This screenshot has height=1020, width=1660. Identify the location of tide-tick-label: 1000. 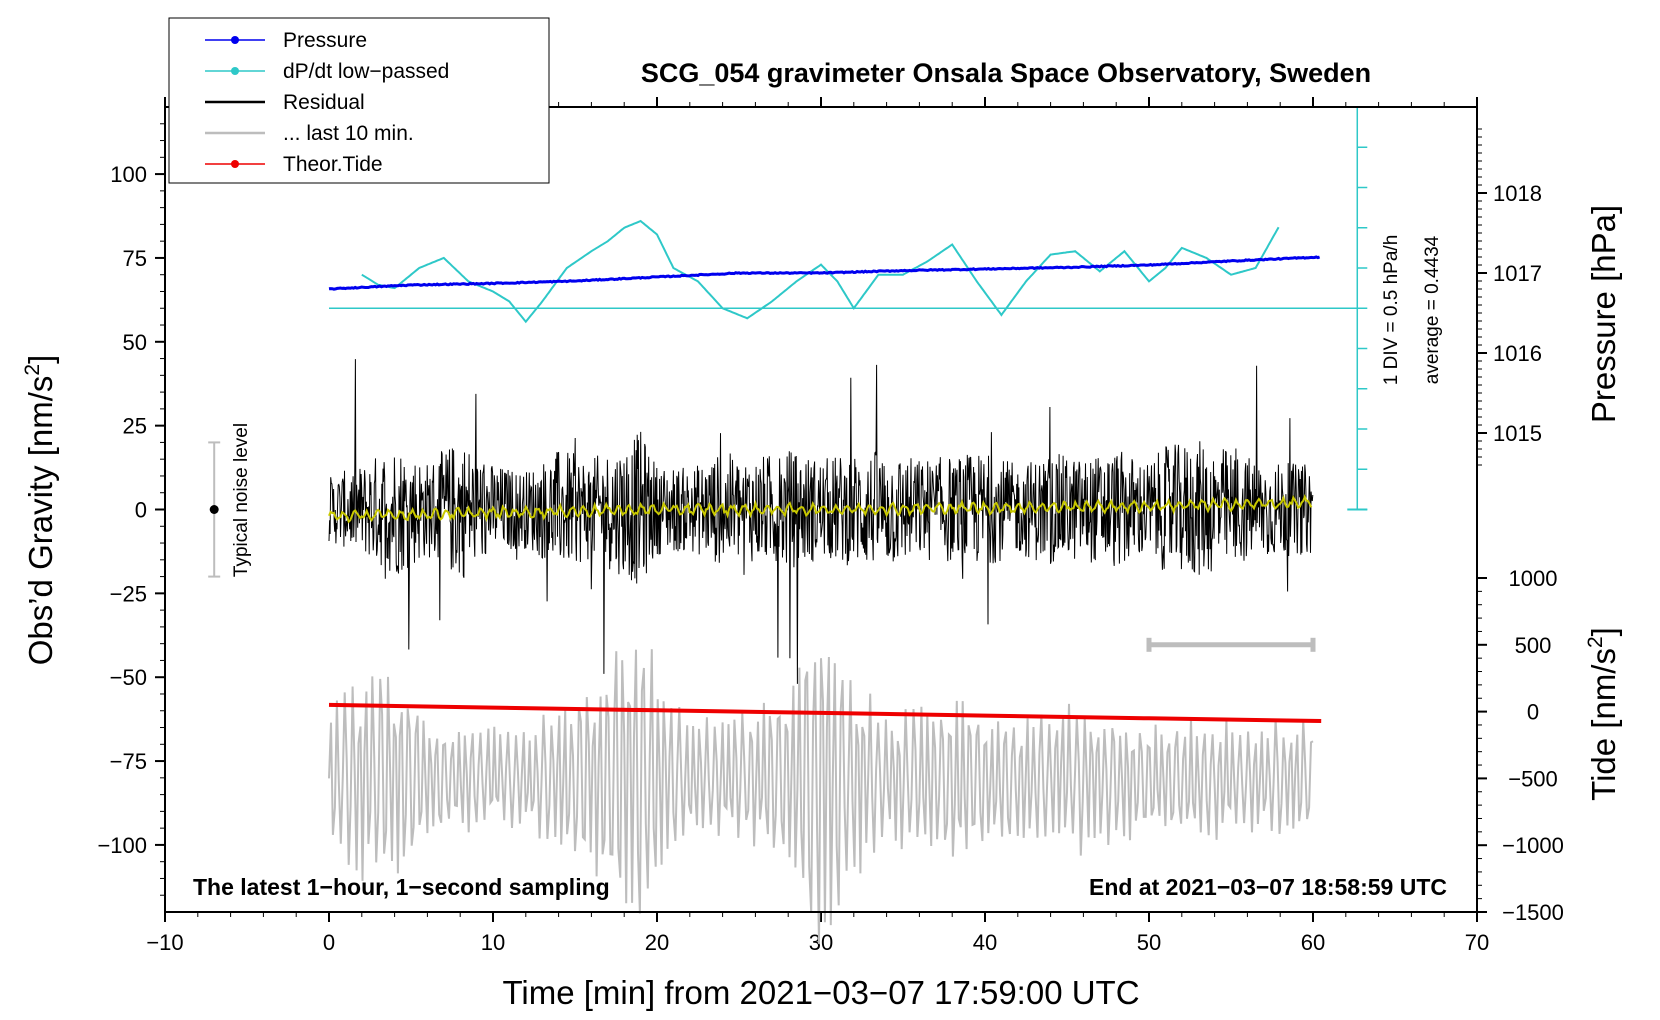
(1533, 578).